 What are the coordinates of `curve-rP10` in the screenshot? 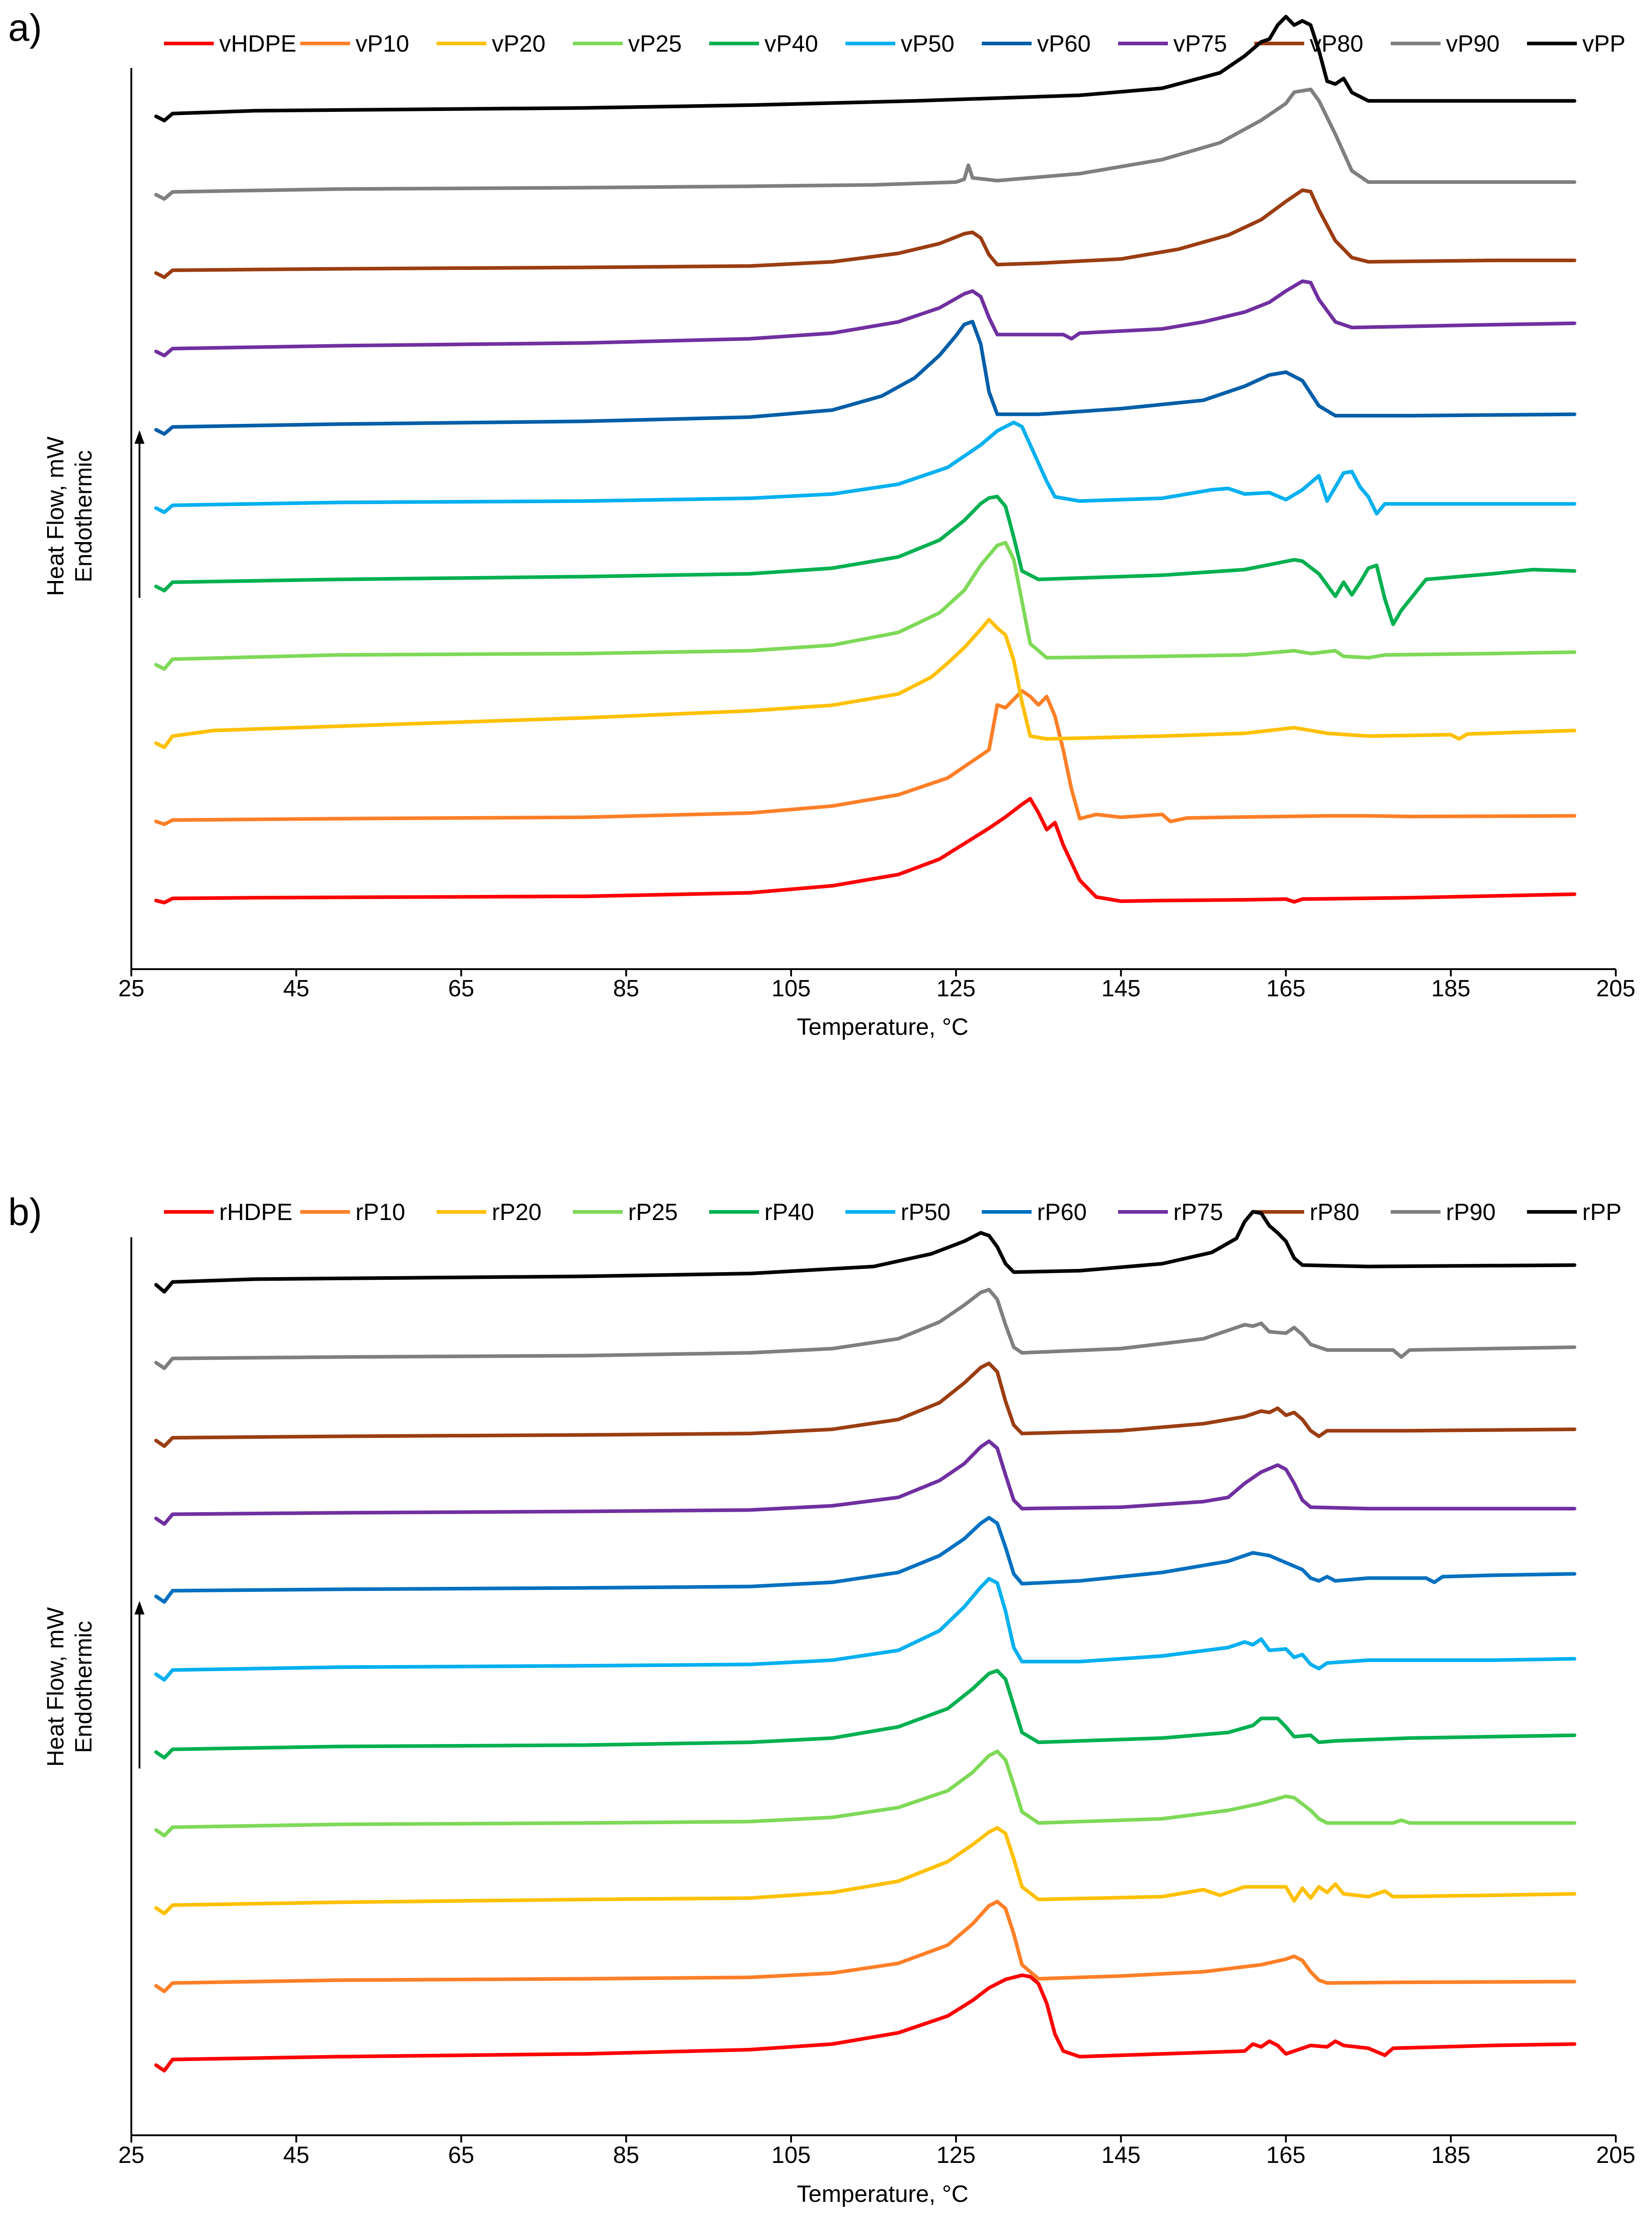 It's located at (865, 1947).